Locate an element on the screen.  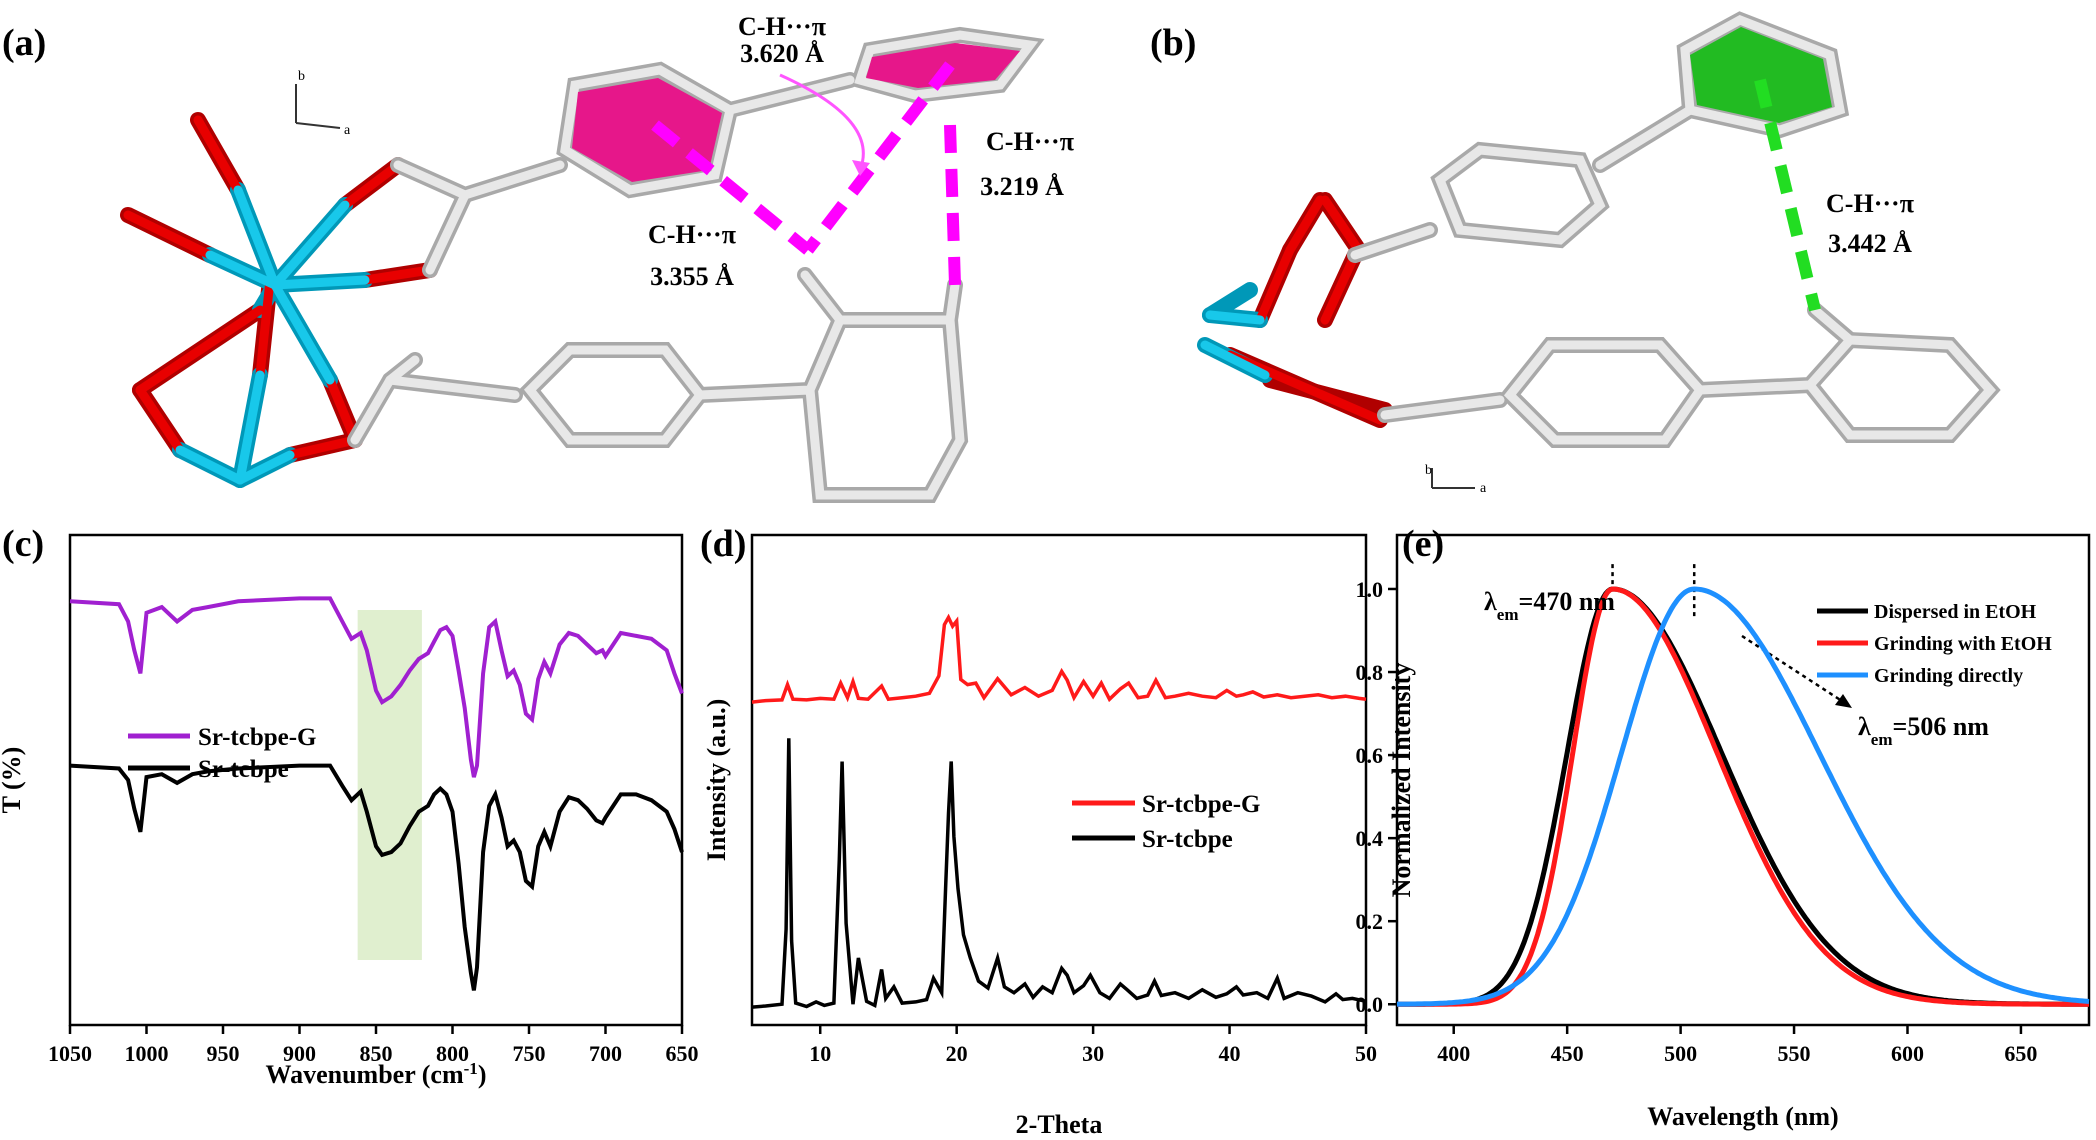
metal-cluster is located at coordinates (279, 300).